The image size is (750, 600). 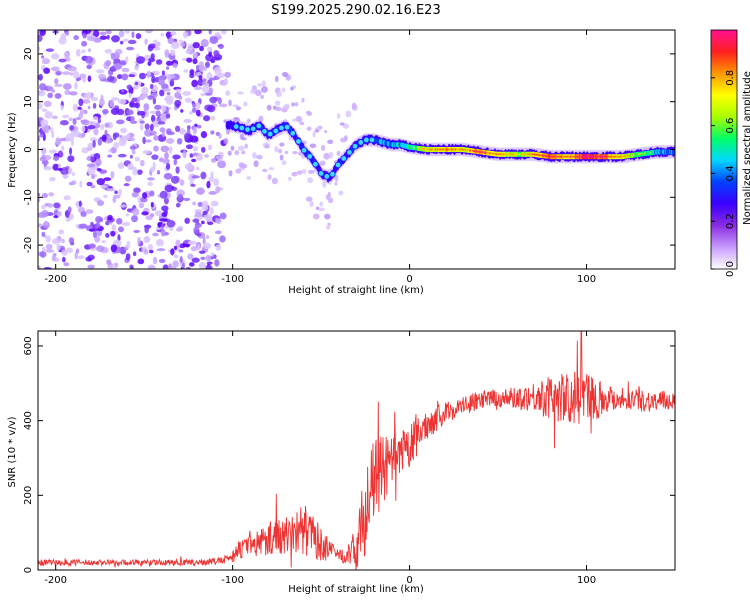 I want to click on spectrogram-y-label: Frequency (Hz), so click(x=12, y=150).